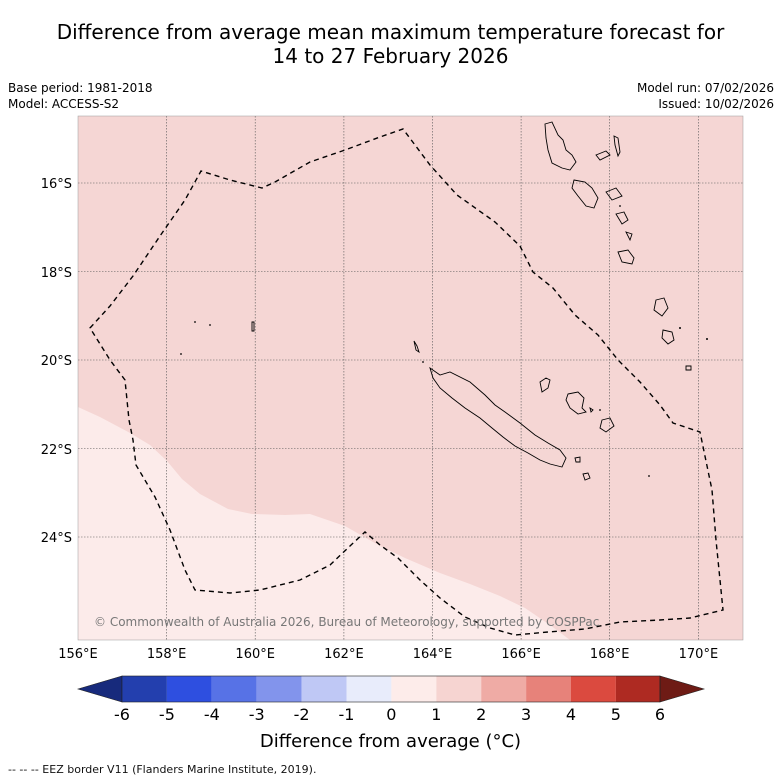 This screenshot has height=781, width=781. I want to click on tiga-island, so click(591, 409).